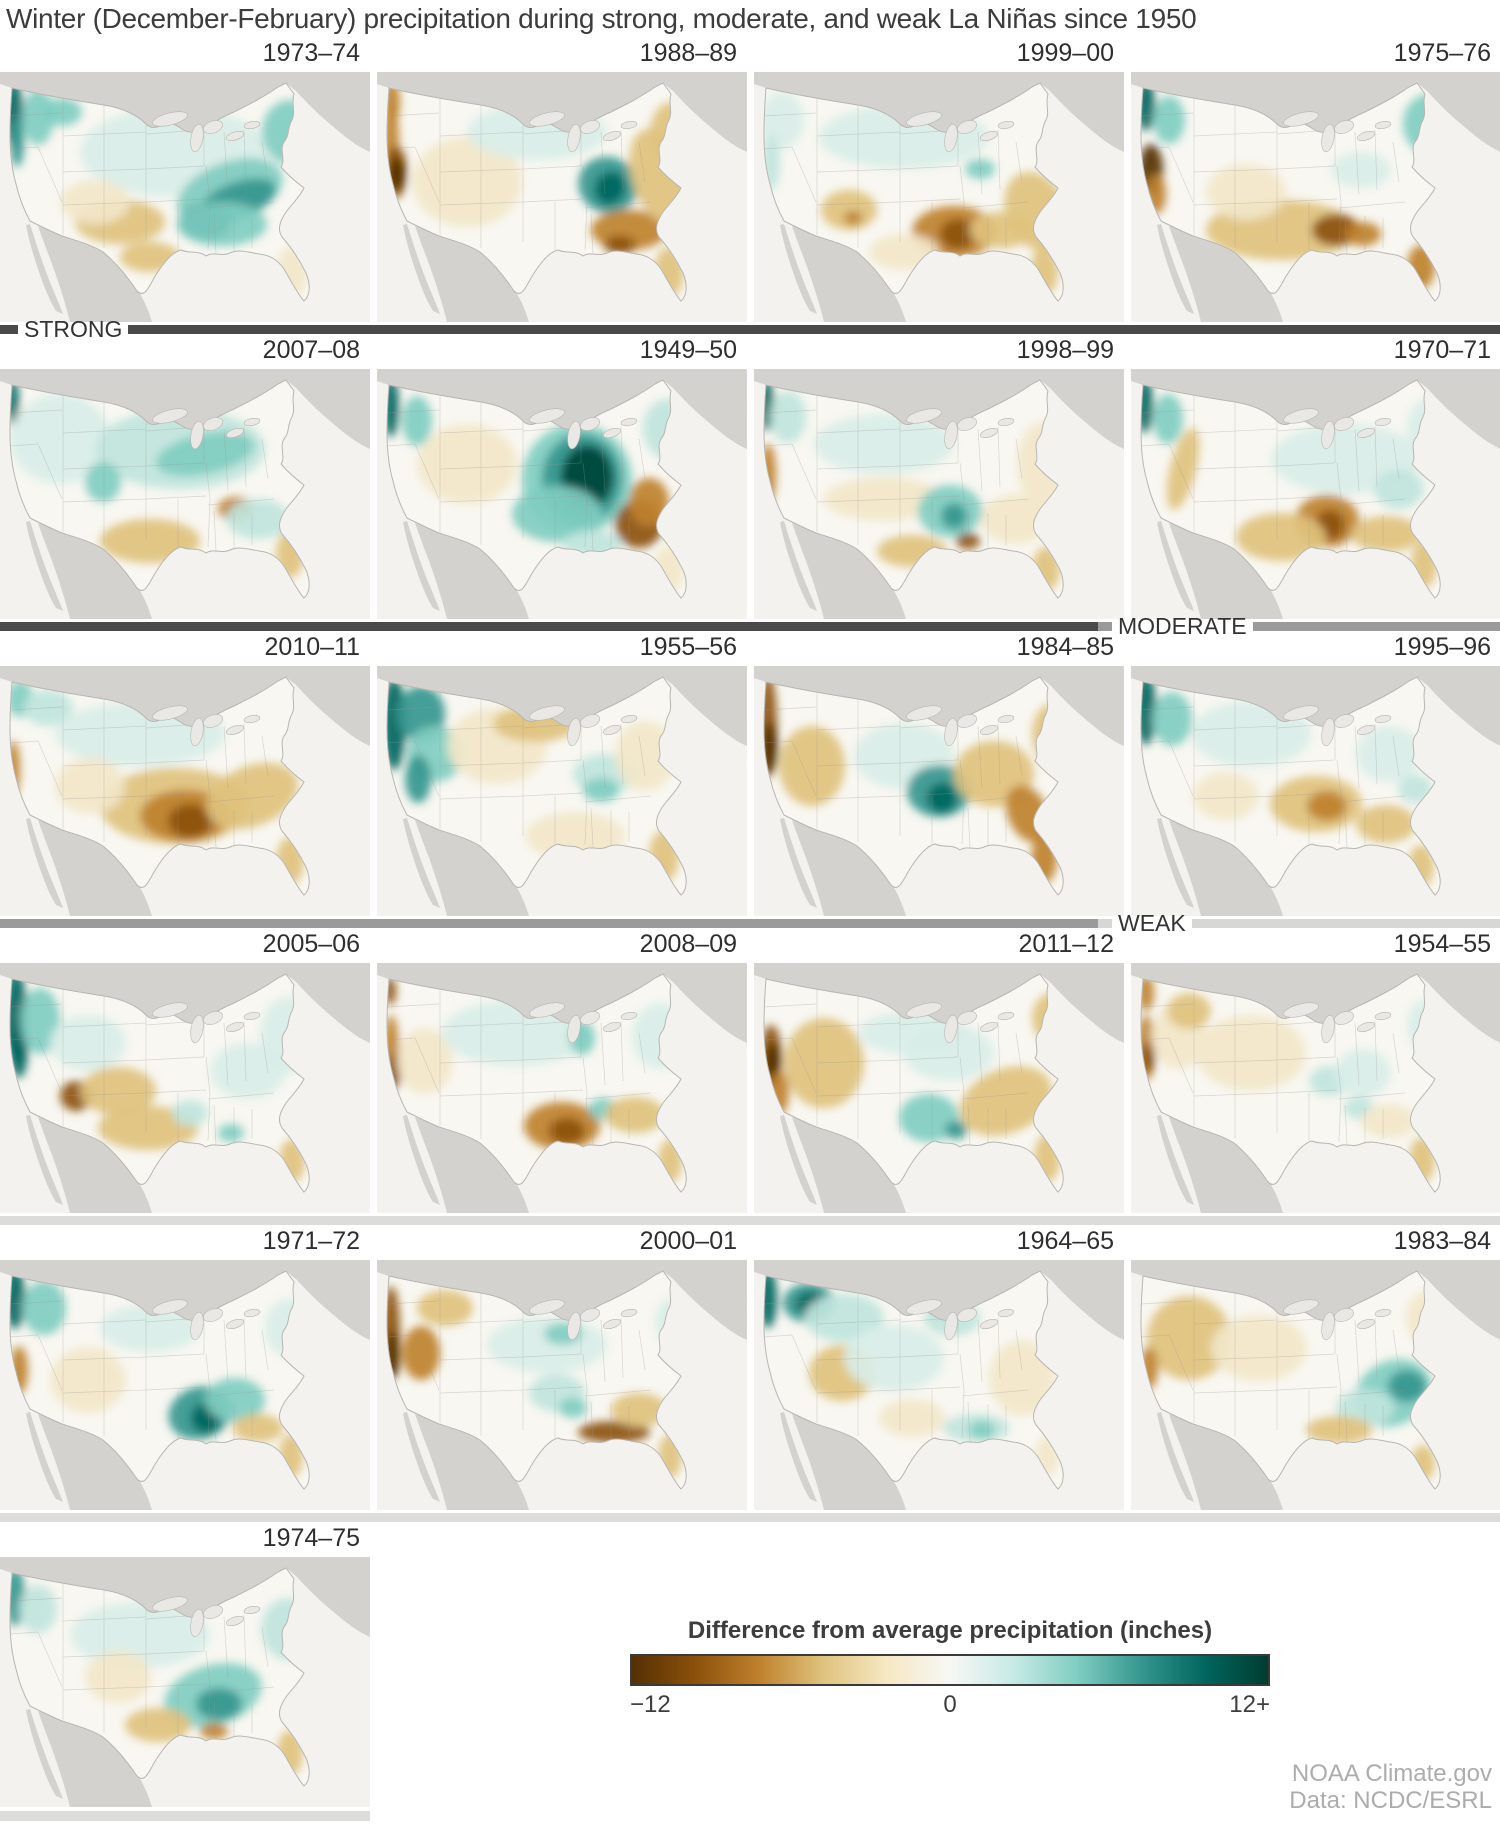 The image size is (1500, 1824). What do you see at coordinates (1442, 647) in the screenshot?
I see `year-label: 1995–96` at bounding box center [1442, 647].